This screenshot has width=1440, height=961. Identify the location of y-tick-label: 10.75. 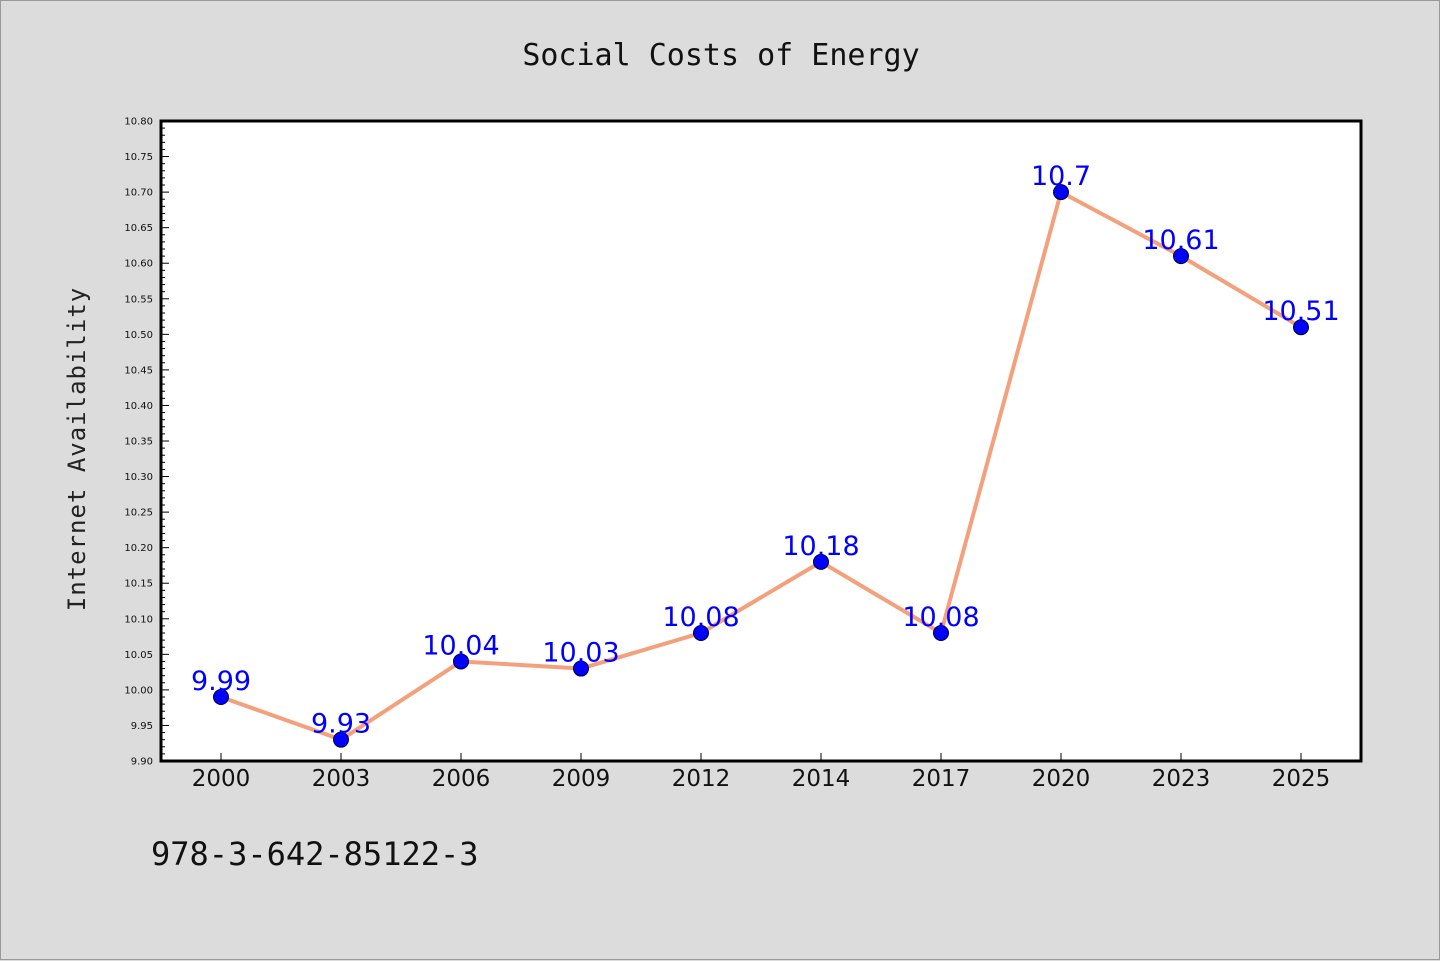
(138, 157).